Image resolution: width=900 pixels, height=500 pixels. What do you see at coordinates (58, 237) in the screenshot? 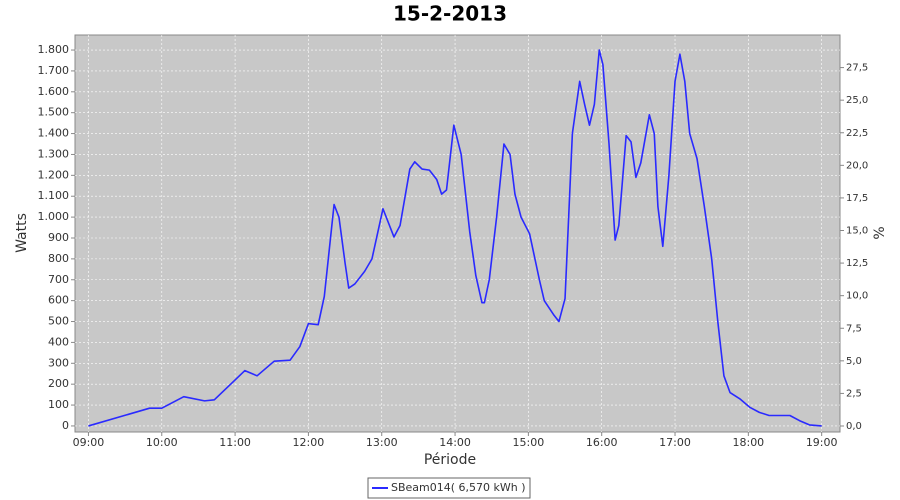
I see `y-tick-label: 900` at bounding box center [58, 237].